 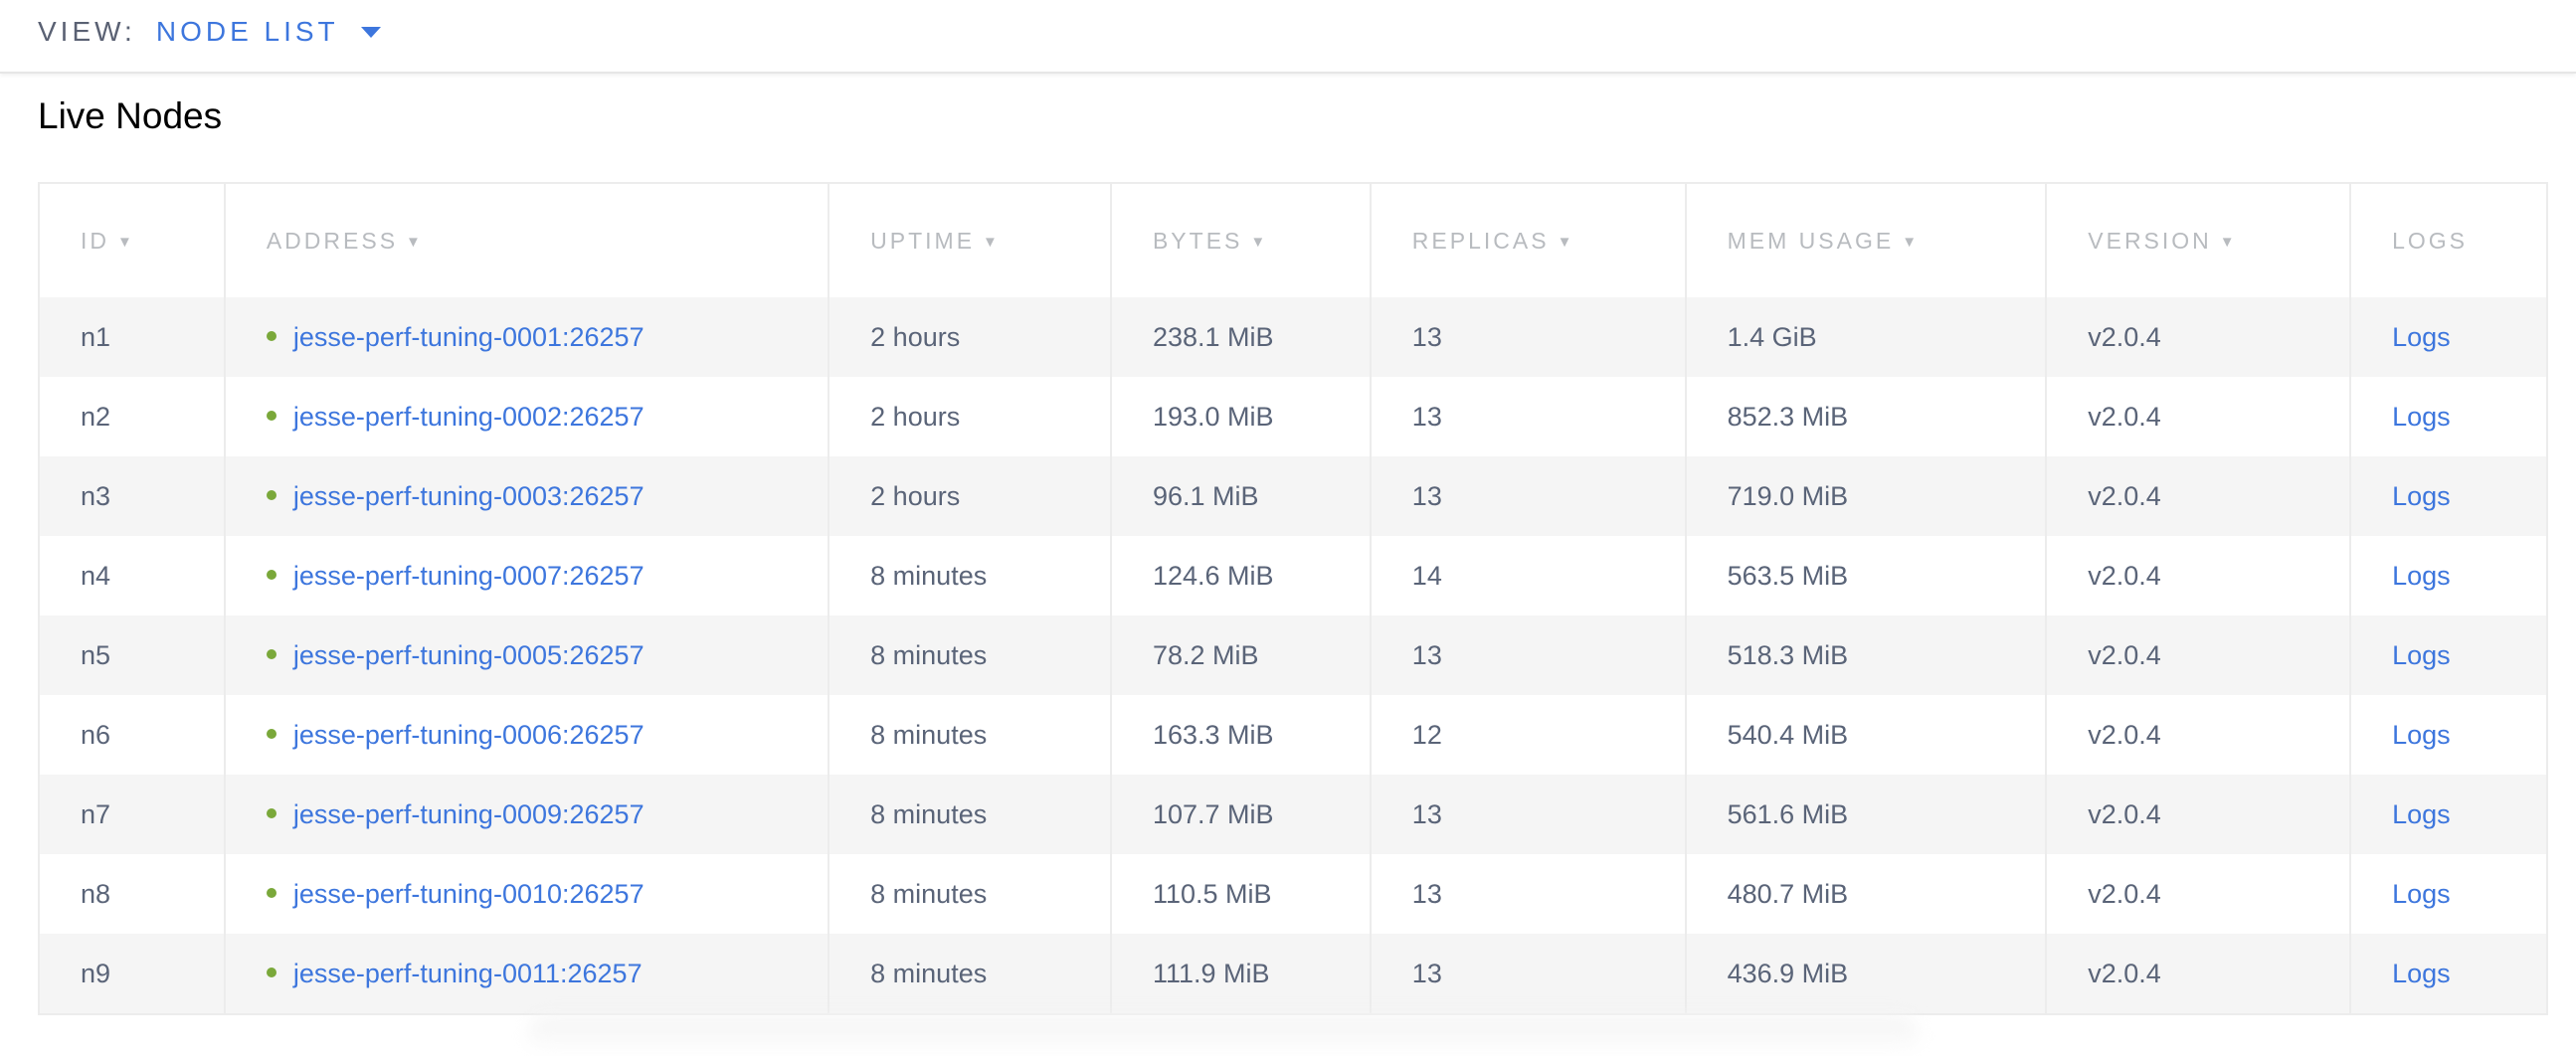 I want to click on column-header-mem-usage: MEM USAGE ▼, so click(x=1865, y=240).